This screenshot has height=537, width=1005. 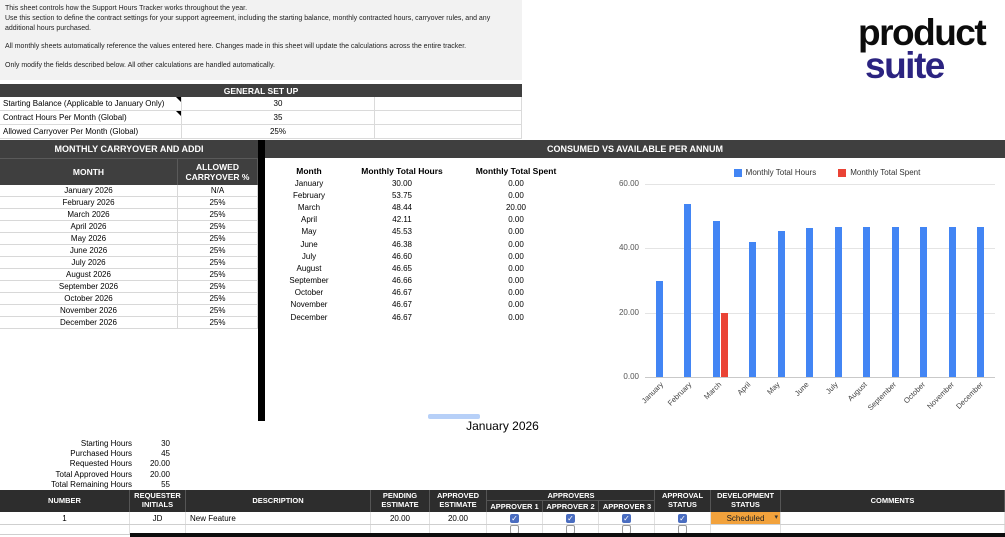 I want to click on annual-month-cell: March, so click(x=309, y=207).